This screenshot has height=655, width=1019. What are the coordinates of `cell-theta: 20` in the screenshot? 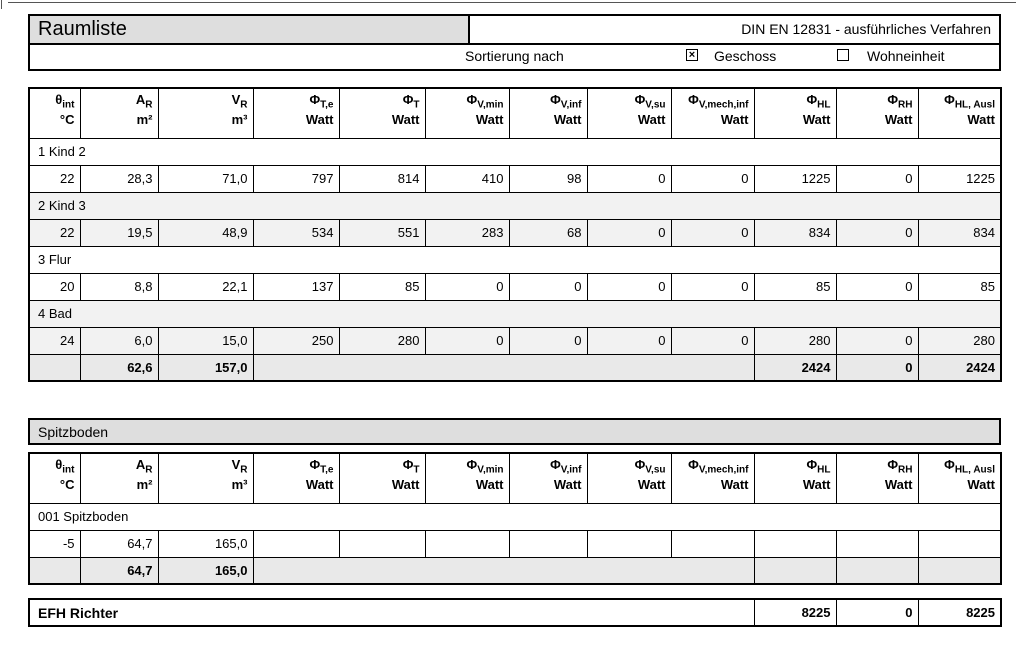 It's located at (54, 286).